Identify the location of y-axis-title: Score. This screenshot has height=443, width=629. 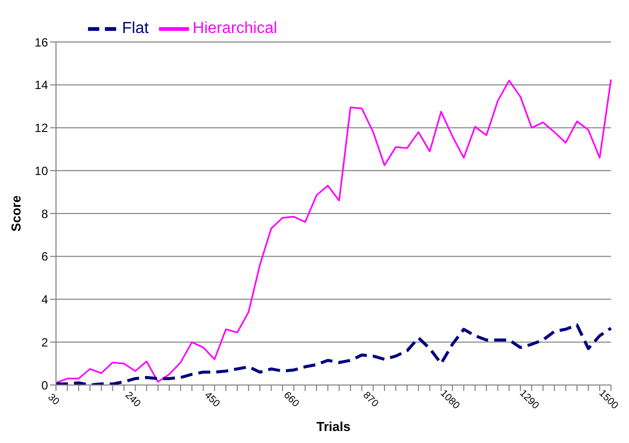
(16, 213).